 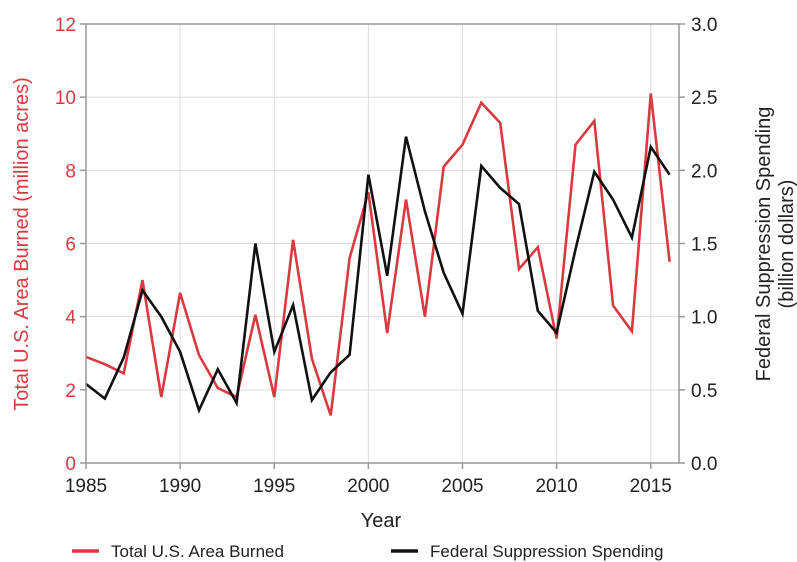 I want to click on y2-tick-label: 2.0, so click(x=704, y=171).